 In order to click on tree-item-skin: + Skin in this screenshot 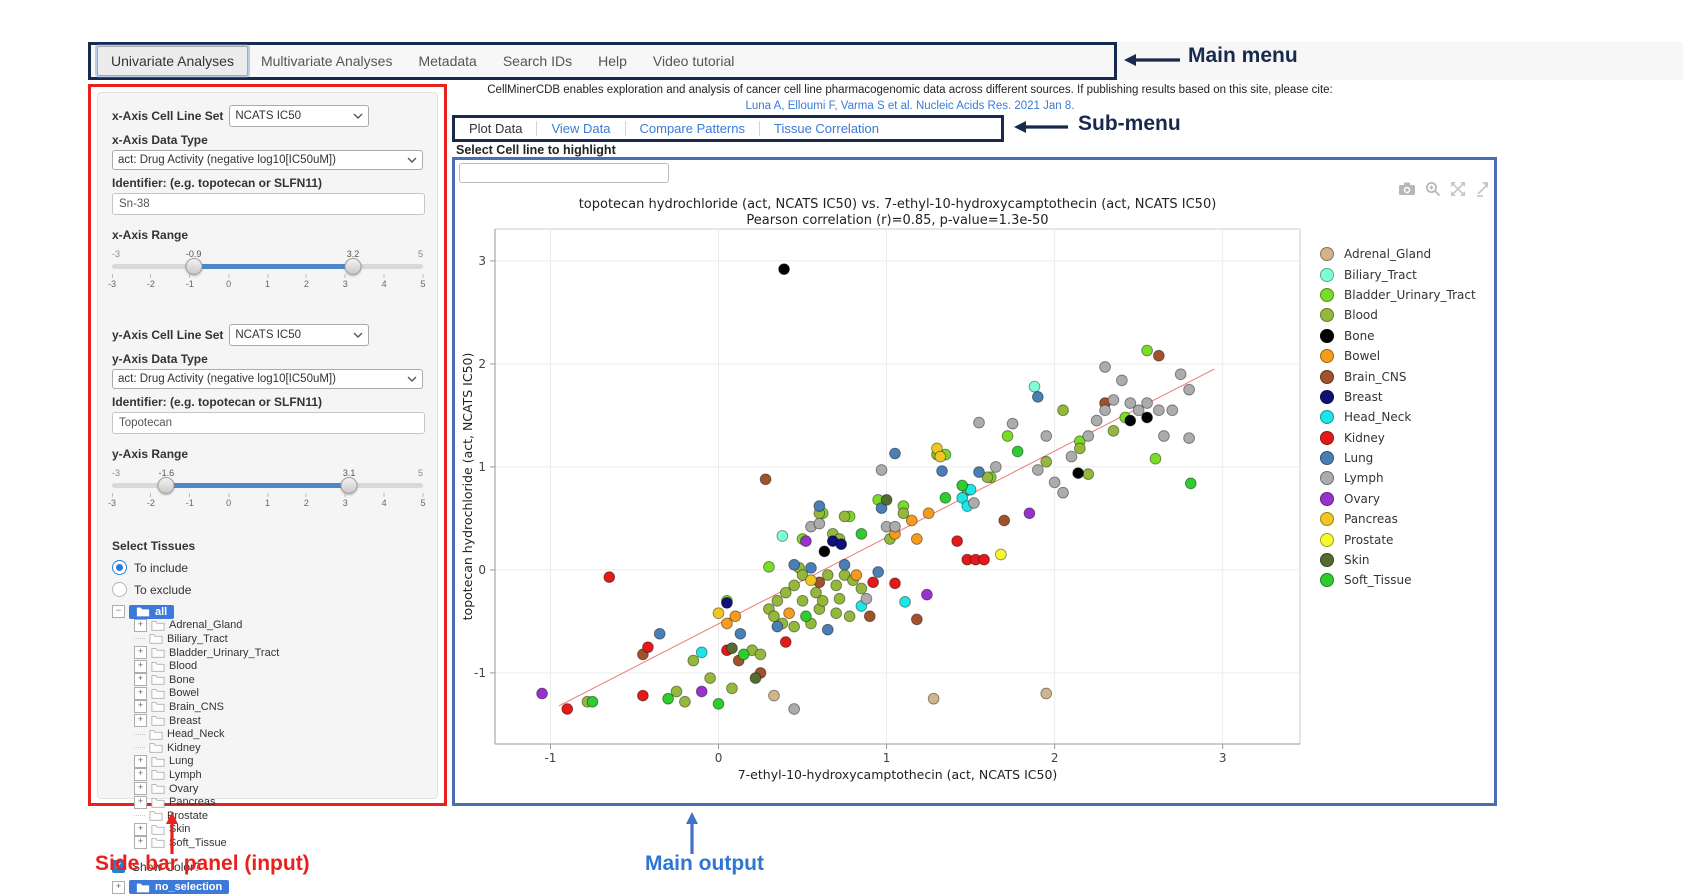, I will do `click(278, 829)`.